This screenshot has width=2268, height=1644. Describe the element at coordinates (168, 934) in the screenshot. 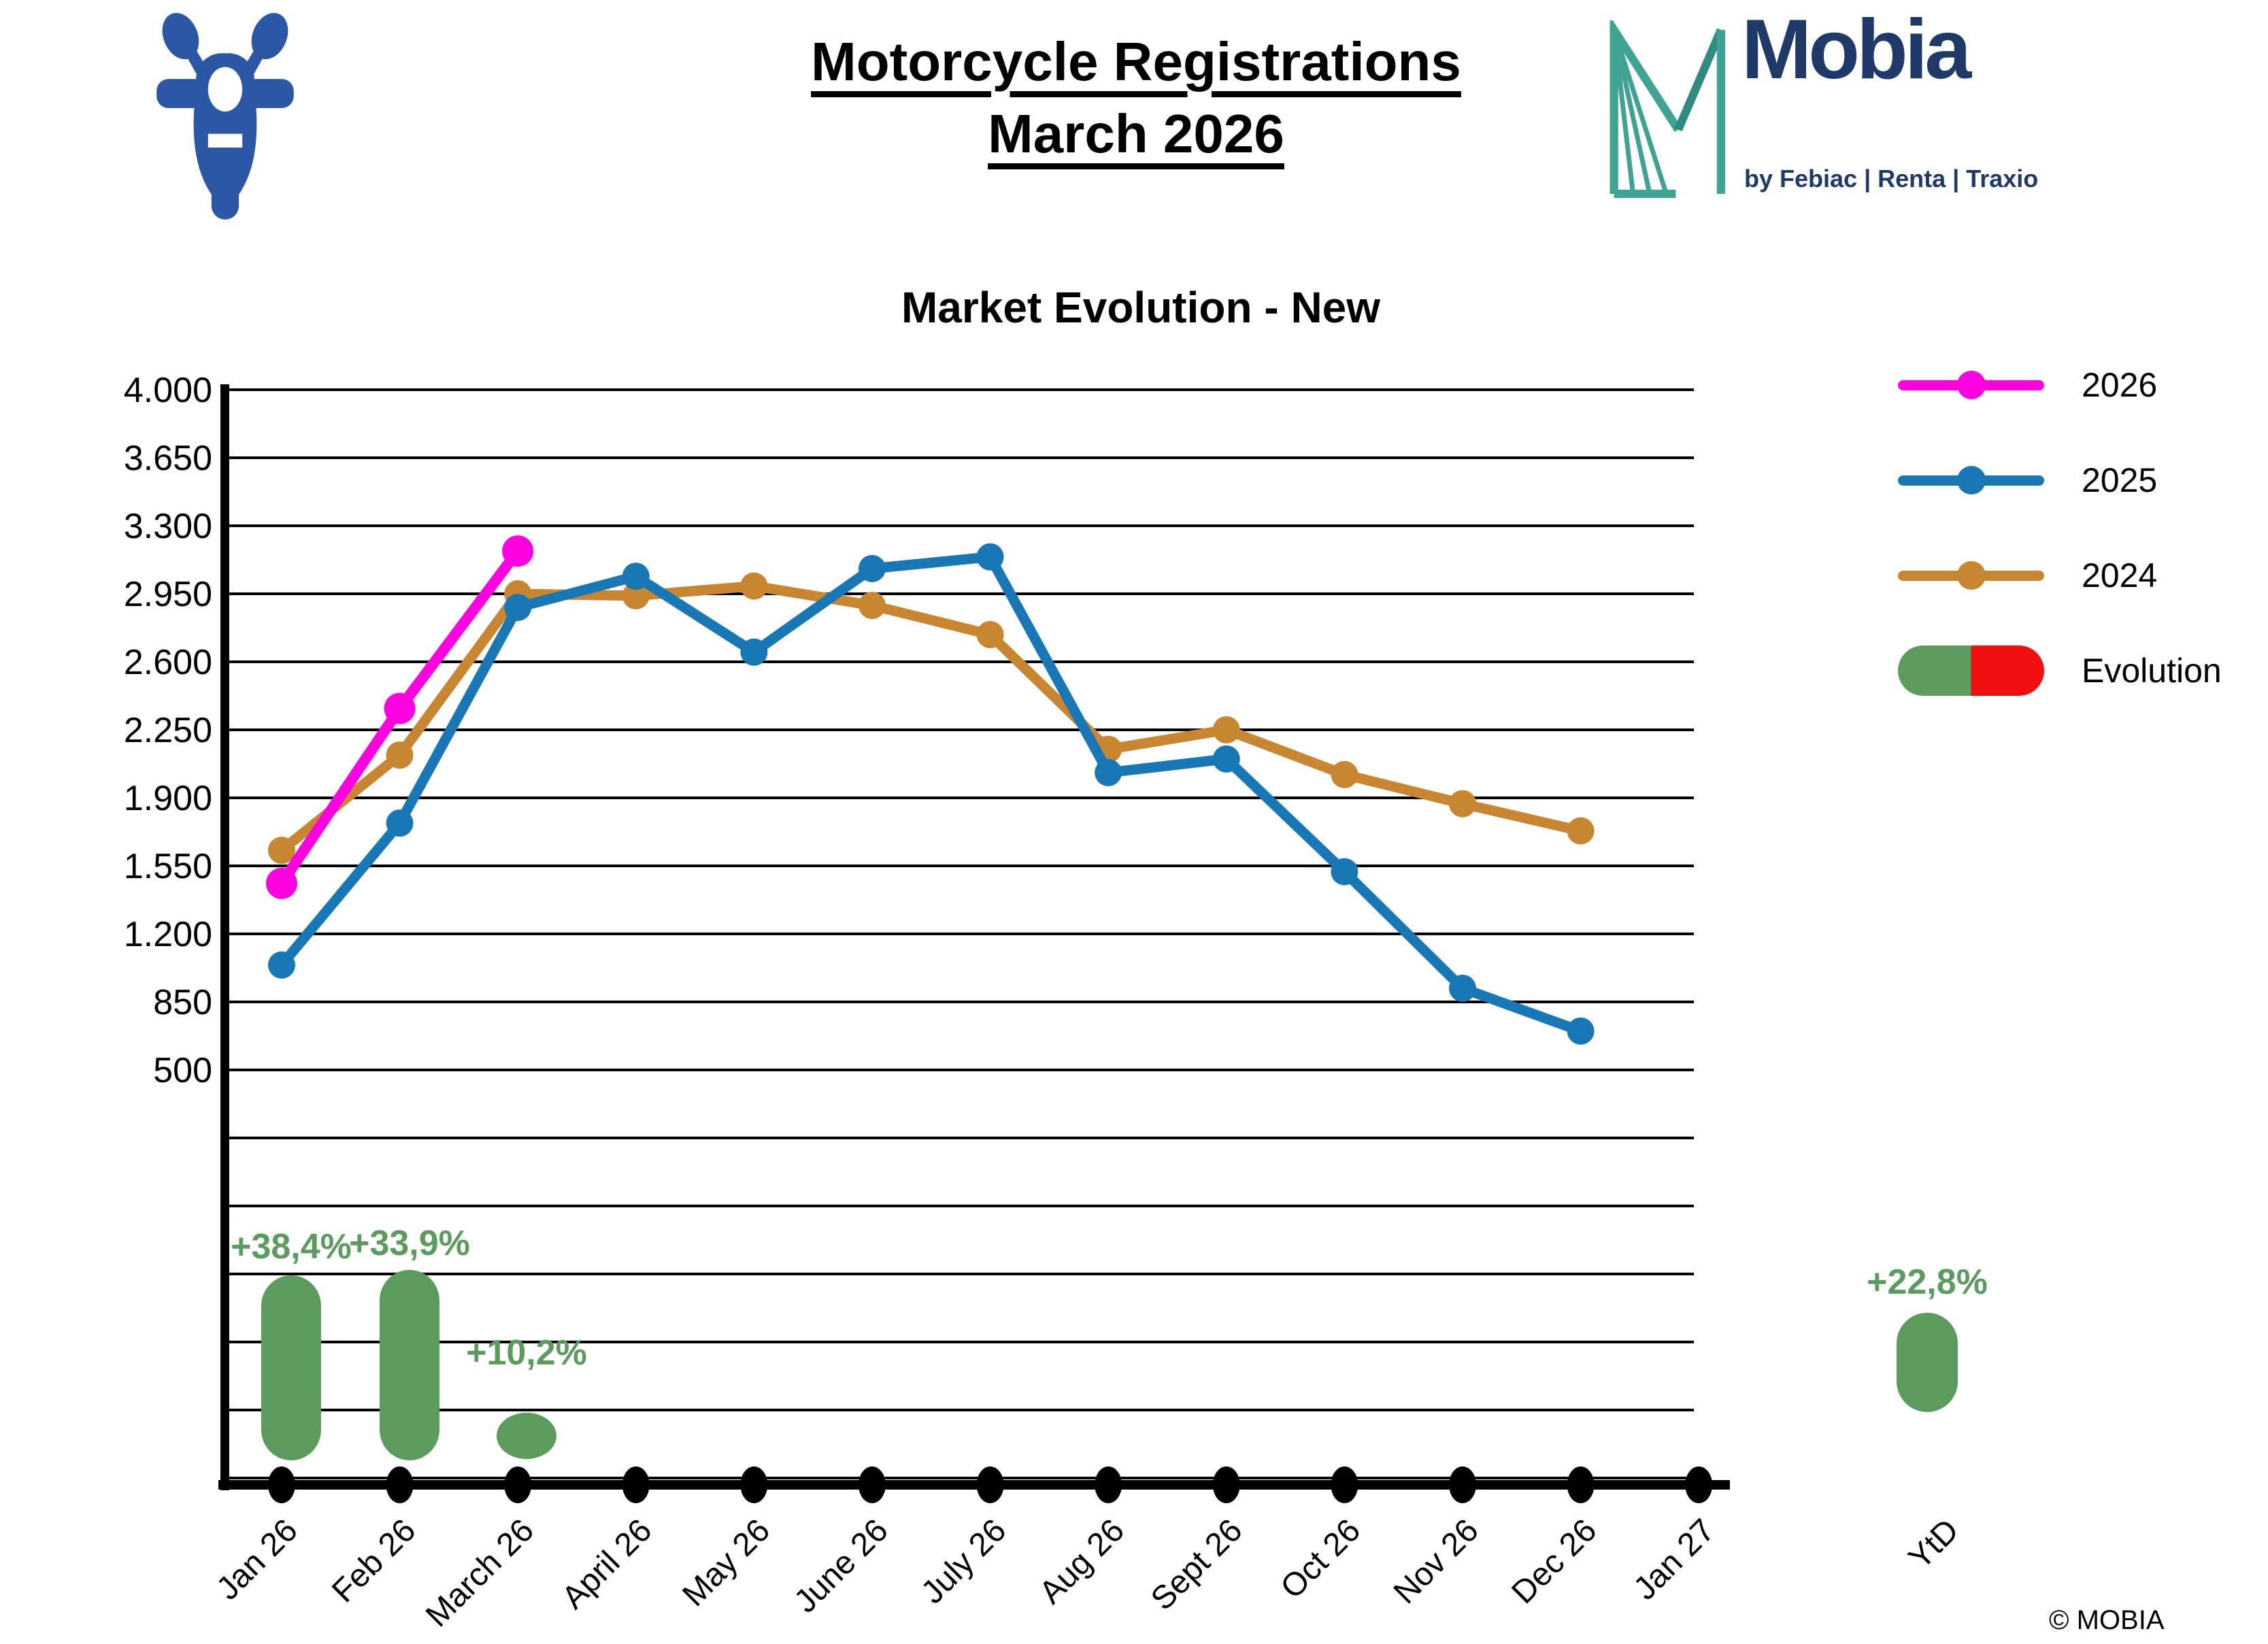

I see `y-tick-label: 1.200` at that location.